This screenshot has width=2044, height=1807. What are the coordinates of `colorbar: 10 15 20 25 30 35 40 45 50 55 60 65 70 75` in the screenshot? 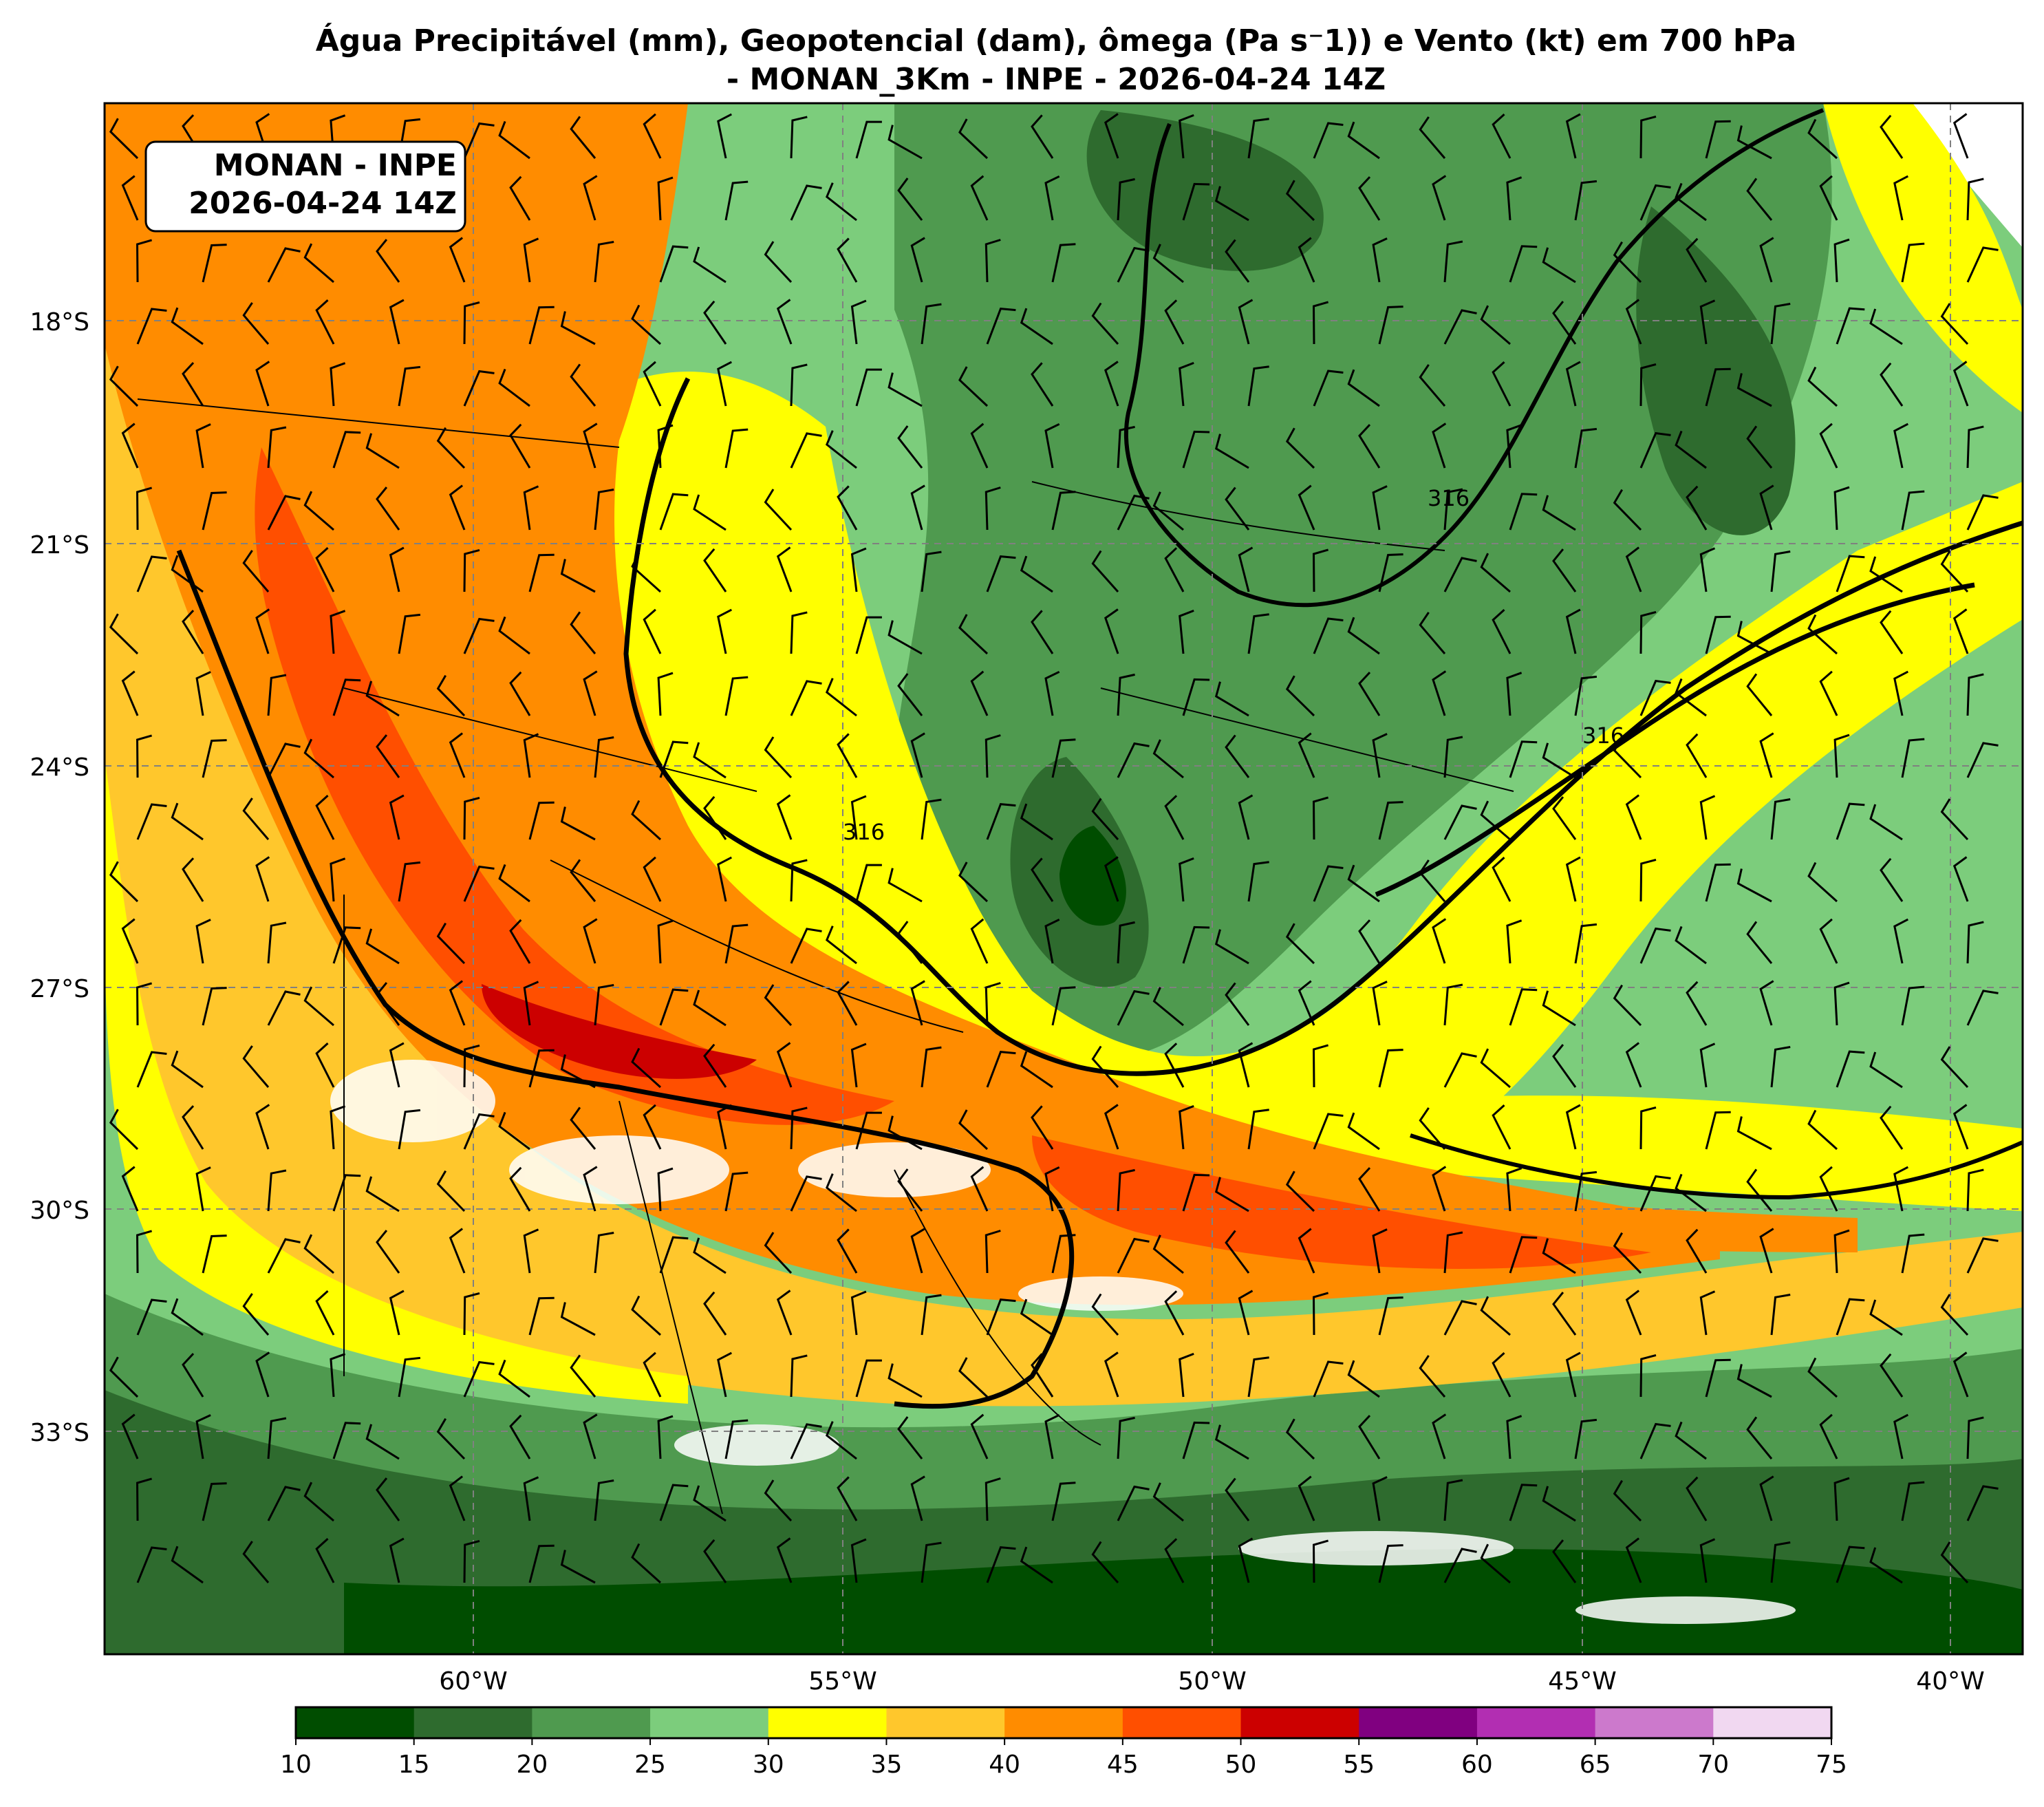 It's located at (1063, 1742).